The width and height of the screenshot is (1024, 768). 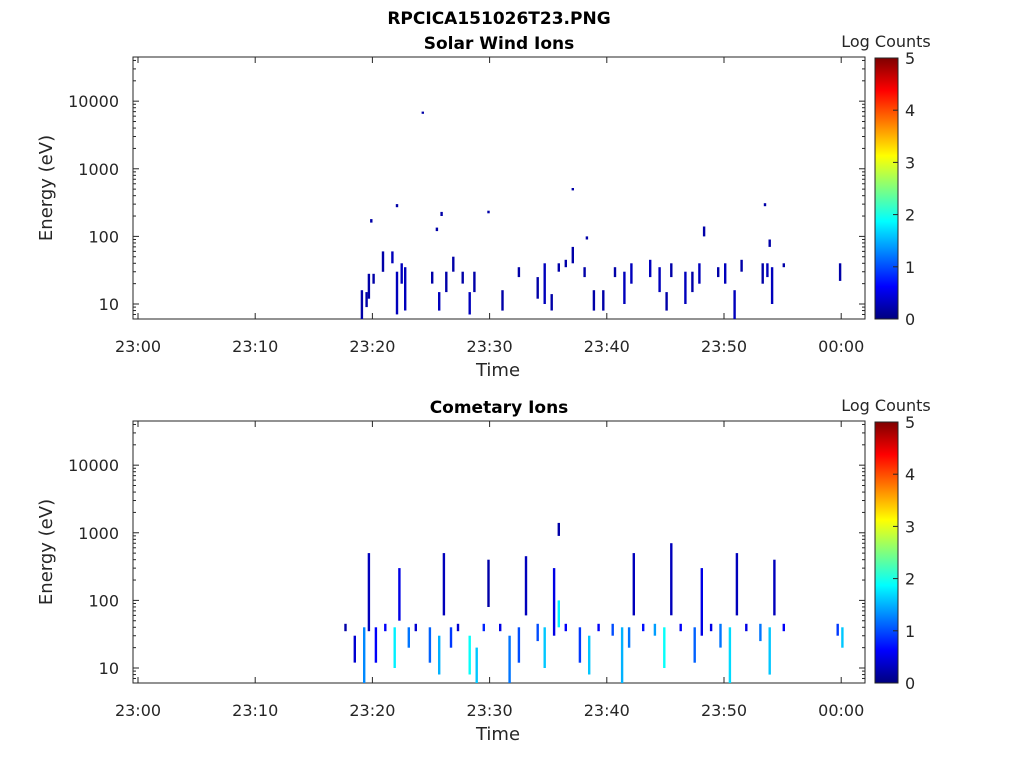 I want to click on x-tick-label: 23:50, so click(x=724, y=346).